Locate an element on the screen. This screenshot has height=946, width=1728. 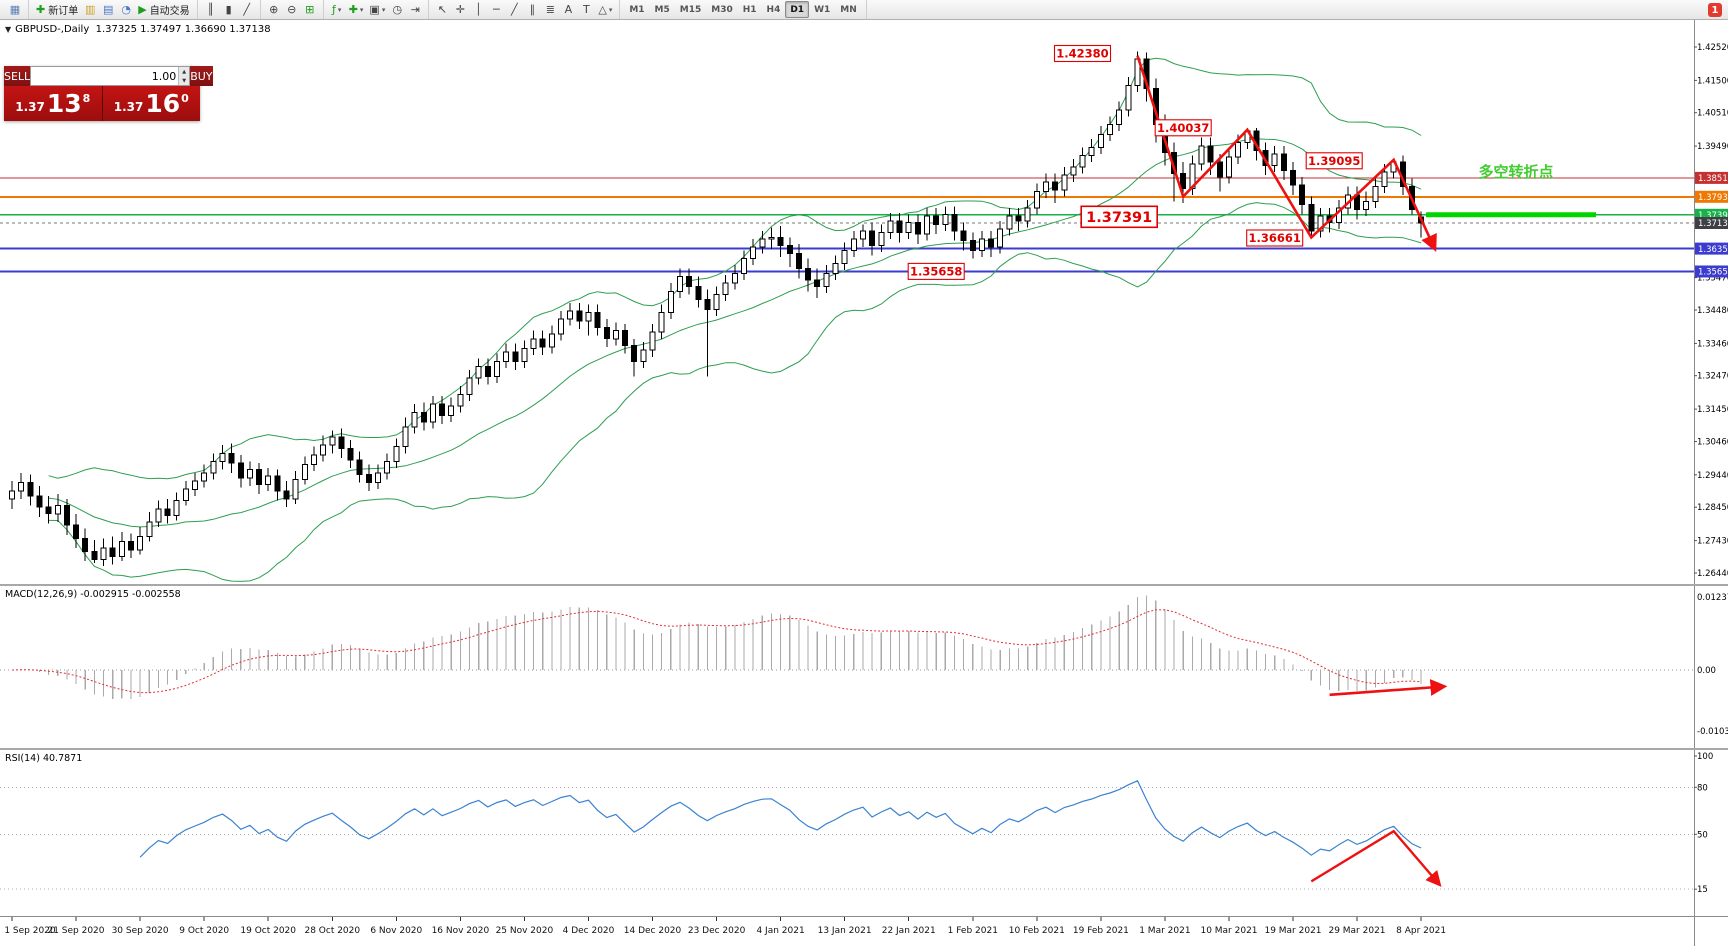
line-chart-icon: ╱ is located at coordinates (246, 9).